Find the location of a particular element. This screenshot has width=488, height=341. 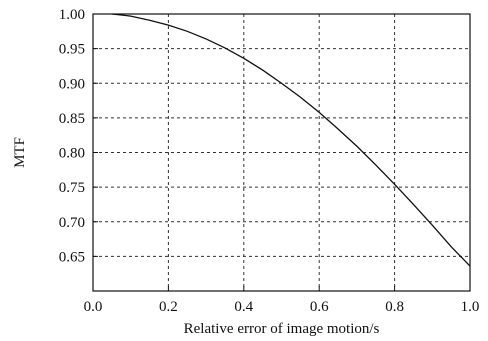

y-tick-label: 0.90 is located at coordinates (72, 84).